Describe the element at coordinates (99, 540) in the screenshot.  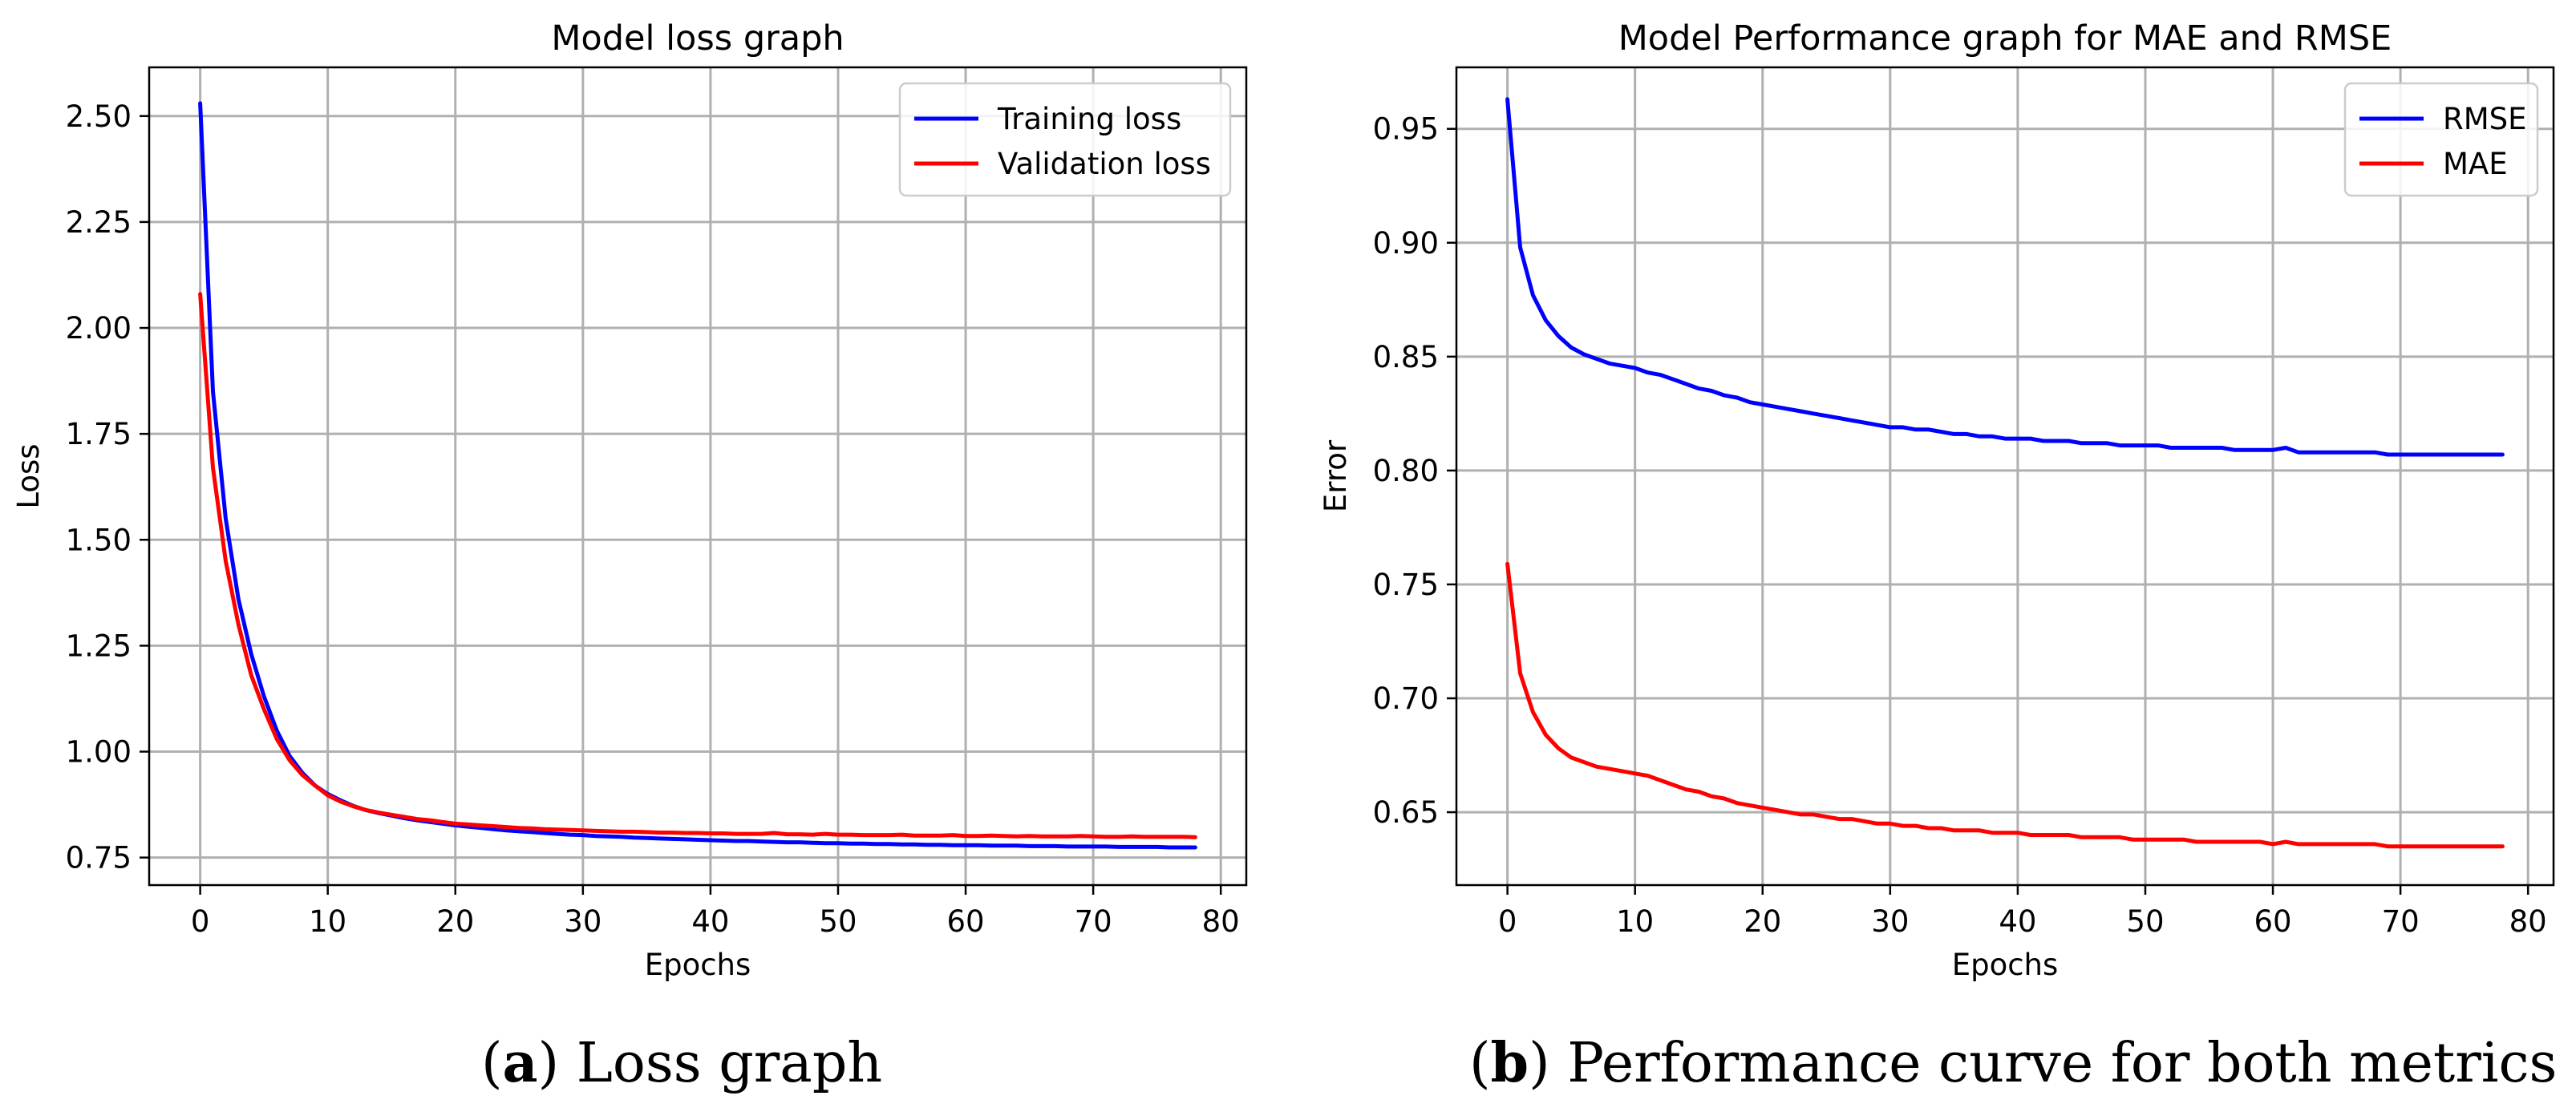
I see `chart0-y-tick-label: 1.50` at that location.